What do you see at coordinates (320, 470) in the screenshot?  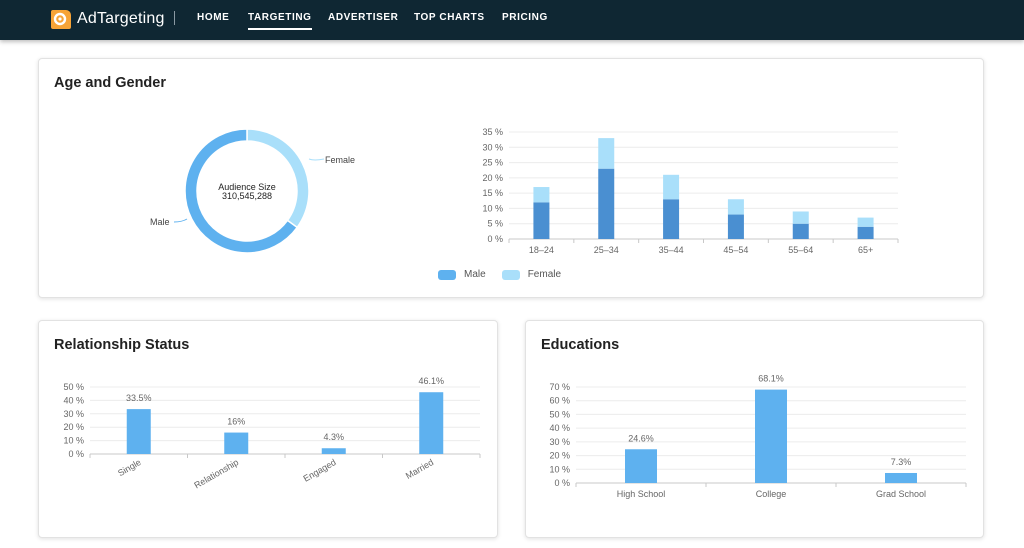 I see `x-tick-label: Engaged` at bounding box center [320, 470].